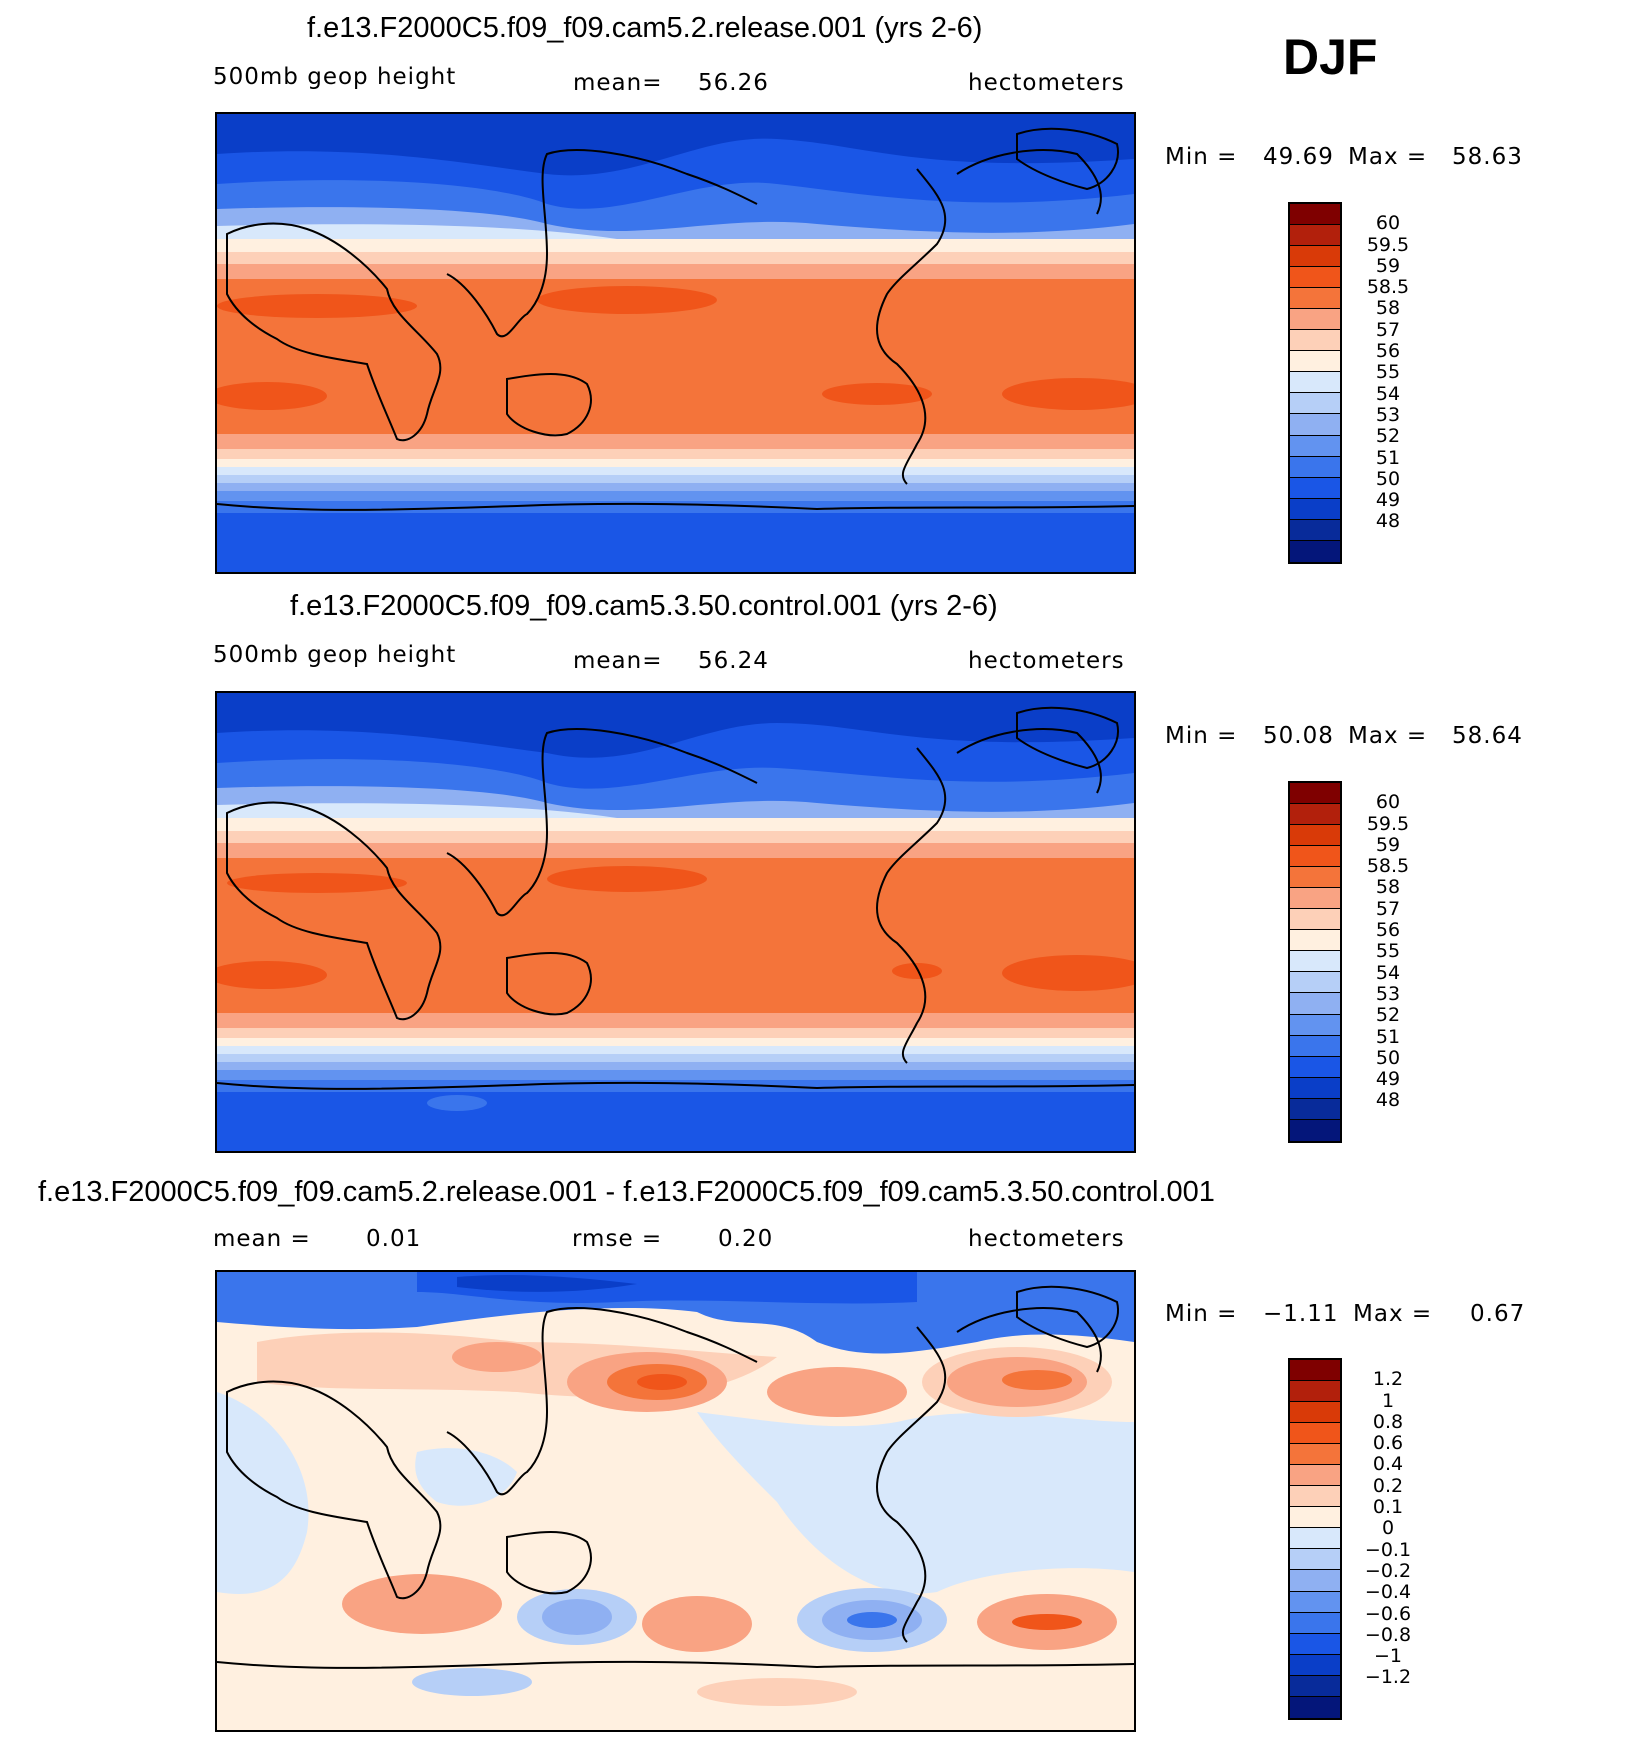  What do you see at coordinates (1388, 244) in the screenshot?
I see `colorbar-tick-label: 59.5` at bounding box center [1388, 244].